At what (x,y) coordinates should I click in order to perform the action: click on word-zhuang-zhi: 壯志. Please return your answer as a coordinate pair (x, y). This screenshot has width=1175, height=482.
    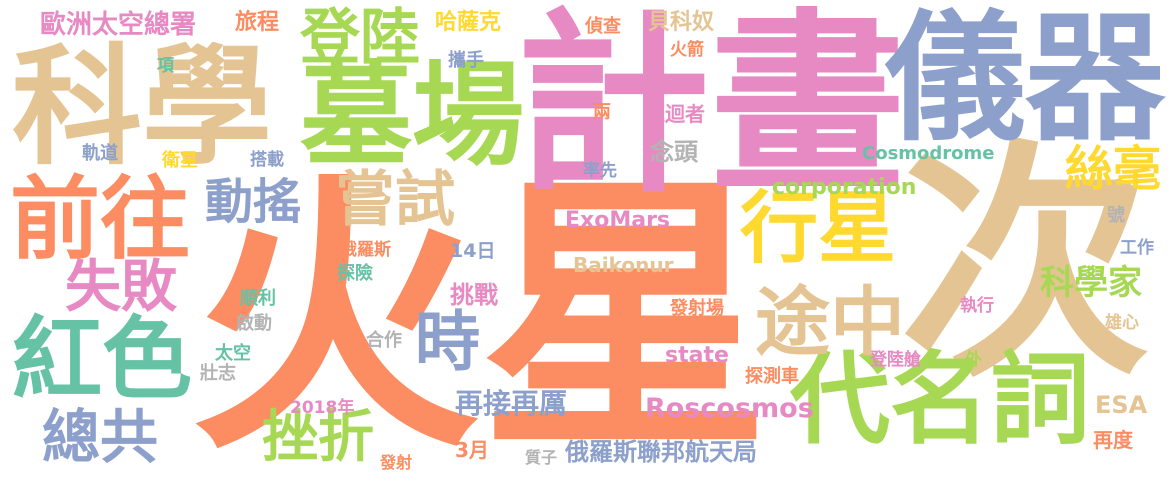
    Looking at the image, I should click on (218, 373).